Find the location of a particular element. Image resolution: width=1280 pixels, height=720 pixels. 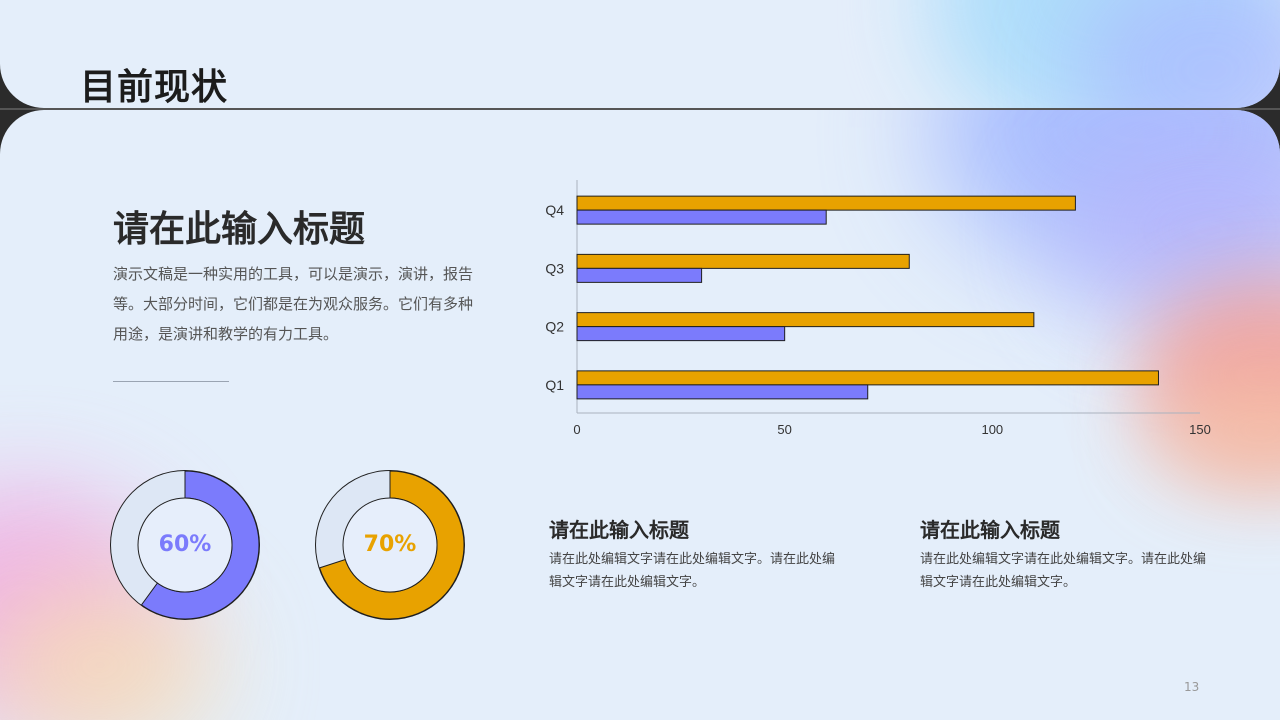

page-number: 13 is located at coordinates (1192, 687).